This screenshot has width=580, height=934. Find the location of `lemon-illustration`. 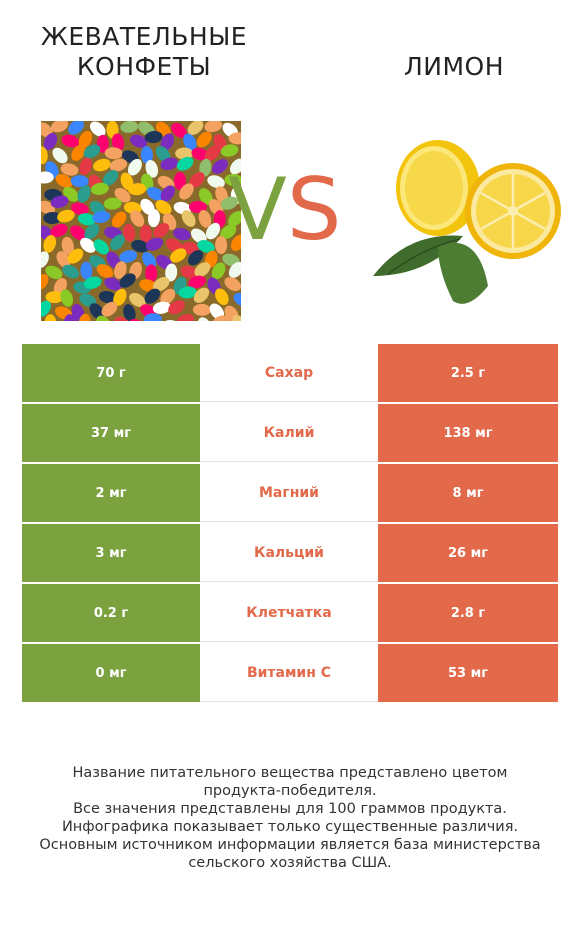

lemon-illustration is located at coordinates (467, 222).